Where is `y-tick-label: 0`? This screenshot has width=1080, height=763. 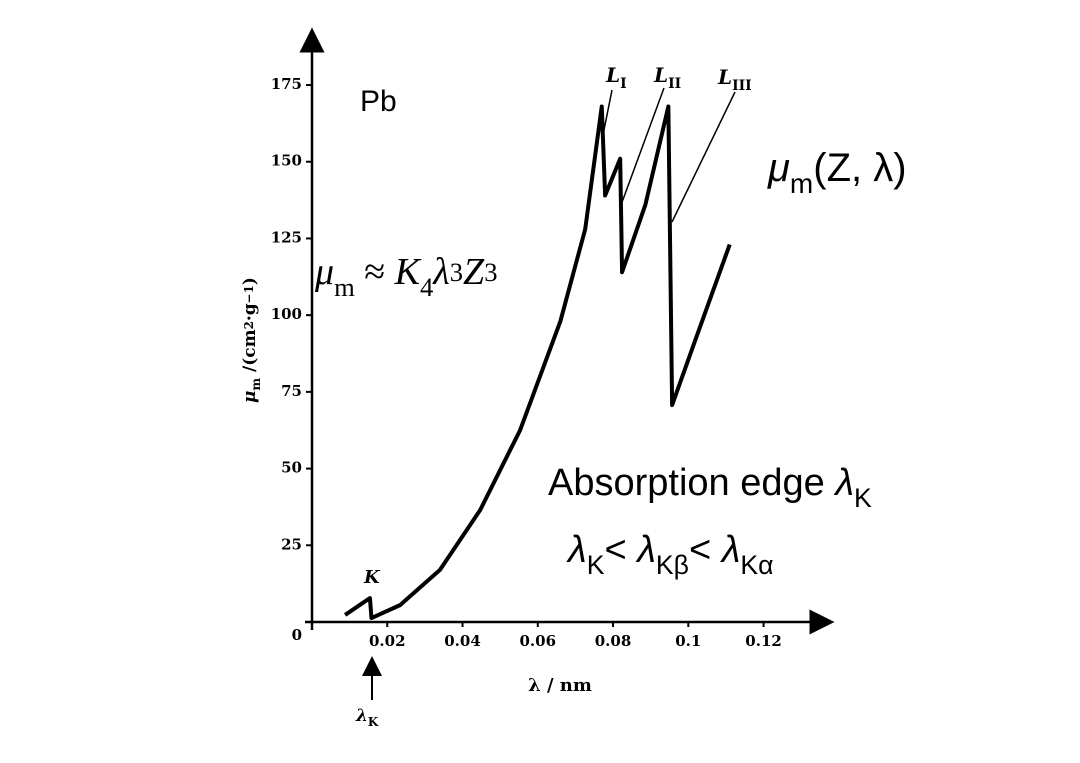
y-tick-label: 0 is located at coordinates (297, 635).